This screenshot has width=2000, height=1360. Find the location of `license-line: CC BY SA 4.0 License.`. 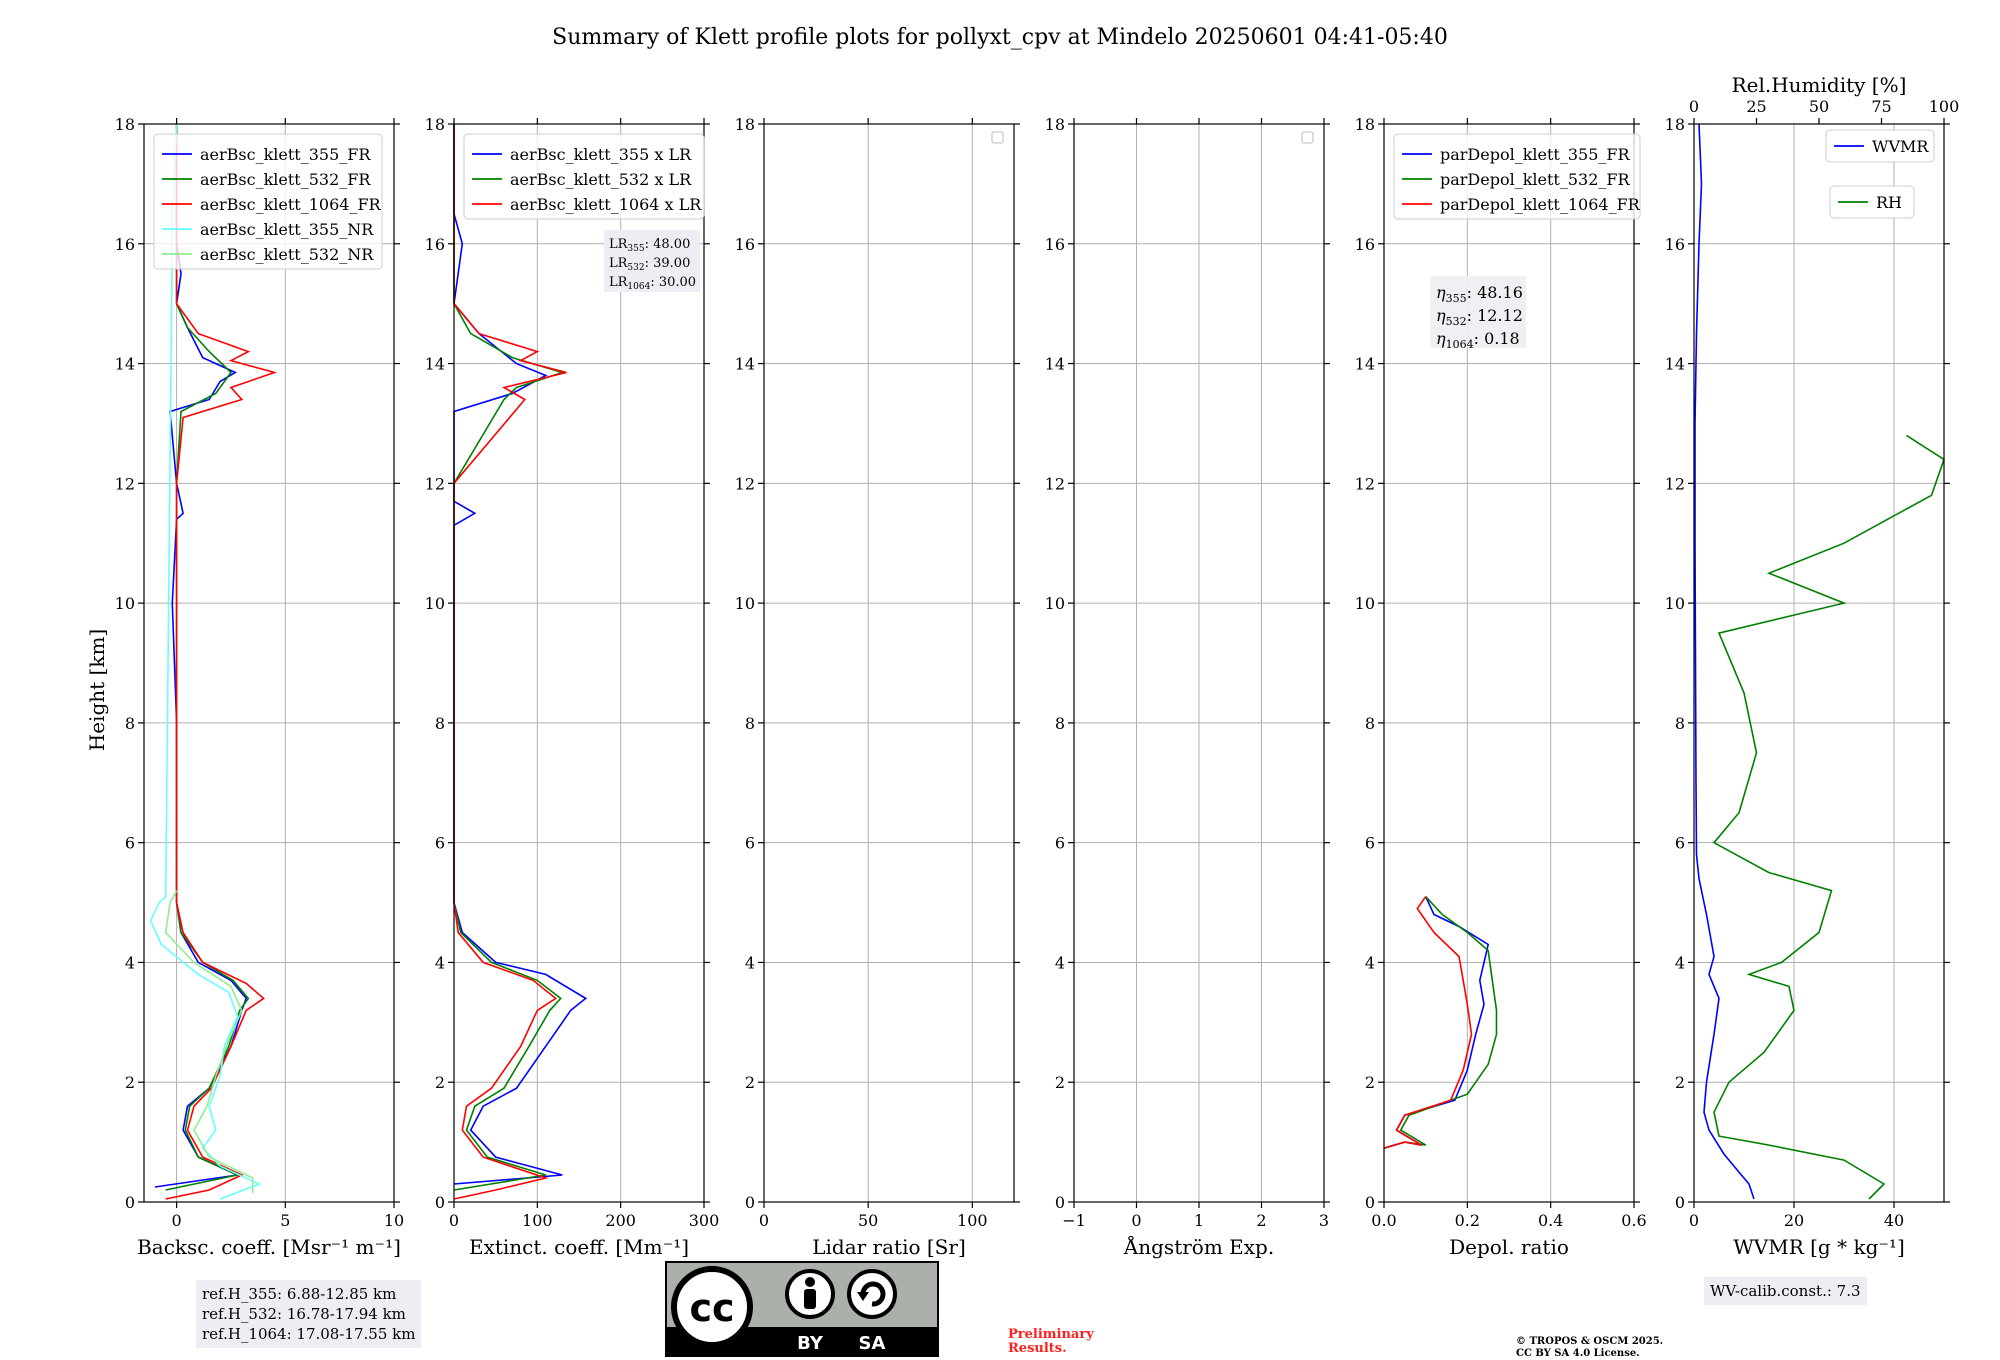

license-line: CC BY SA 4.0 License. is located at coordinates (1578, 1353).